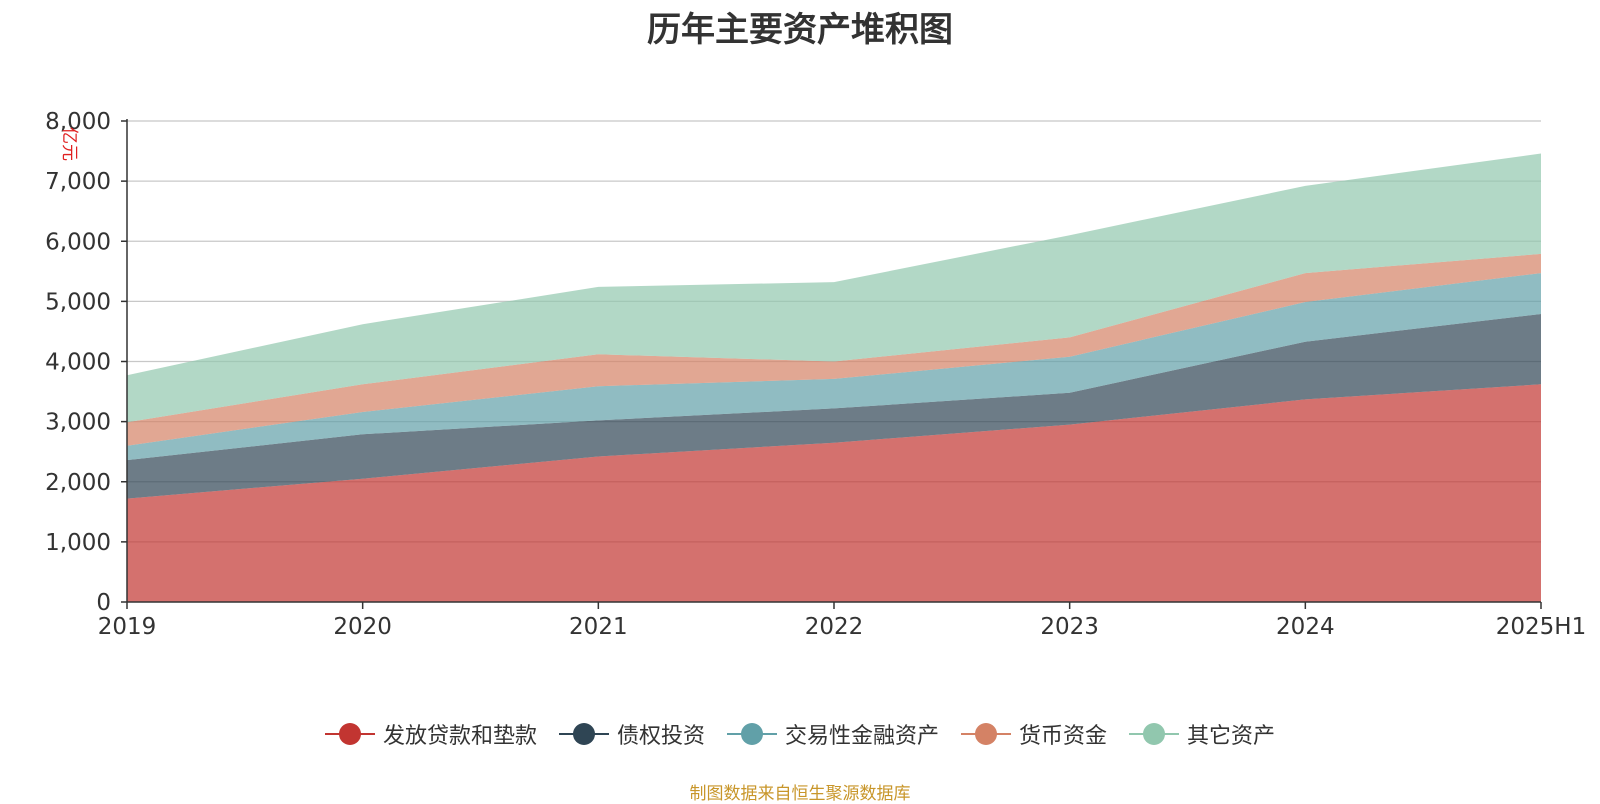  Describe the element at coordinates (78, 543) in the screenshot. I see `y-tick-label: 1,000` at that location.